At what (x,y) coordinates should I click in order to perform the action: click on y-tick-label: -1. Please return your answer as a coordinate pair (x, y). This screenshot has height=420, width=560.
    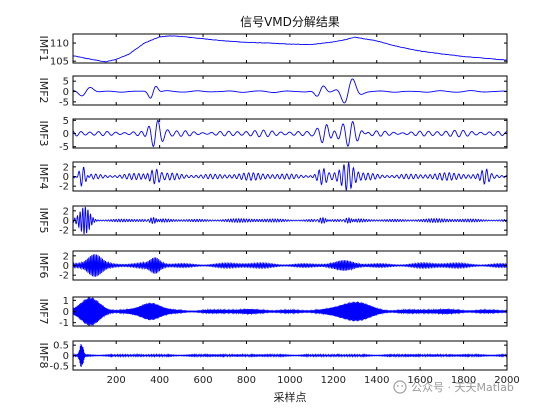
    Looking at the image, I should click on (64, 323).